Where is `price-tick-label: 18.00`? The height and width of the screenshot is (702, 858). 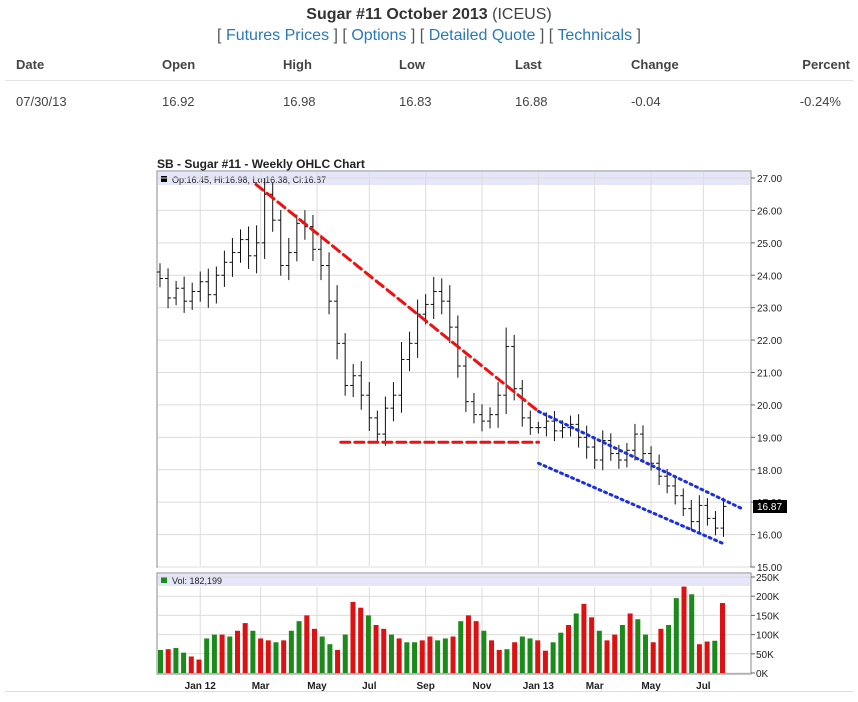 price-tick-label: 18.00 is located at coordinates (769, 471).